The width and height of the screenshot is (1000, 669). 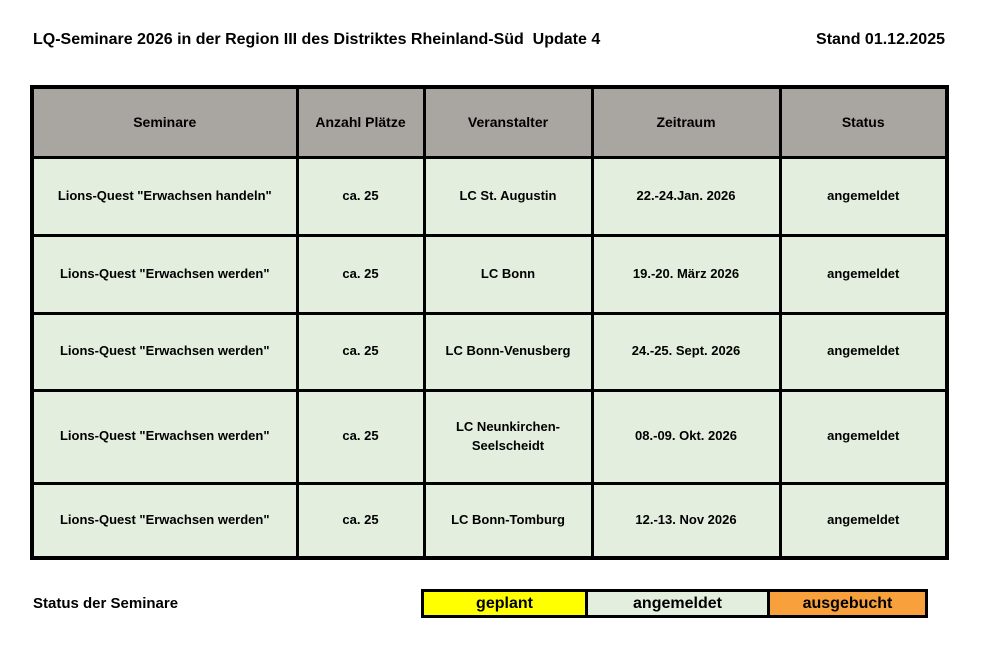 I want to click on cell-veranstalter: LC St. Augustin, so click(x=508, y=196).